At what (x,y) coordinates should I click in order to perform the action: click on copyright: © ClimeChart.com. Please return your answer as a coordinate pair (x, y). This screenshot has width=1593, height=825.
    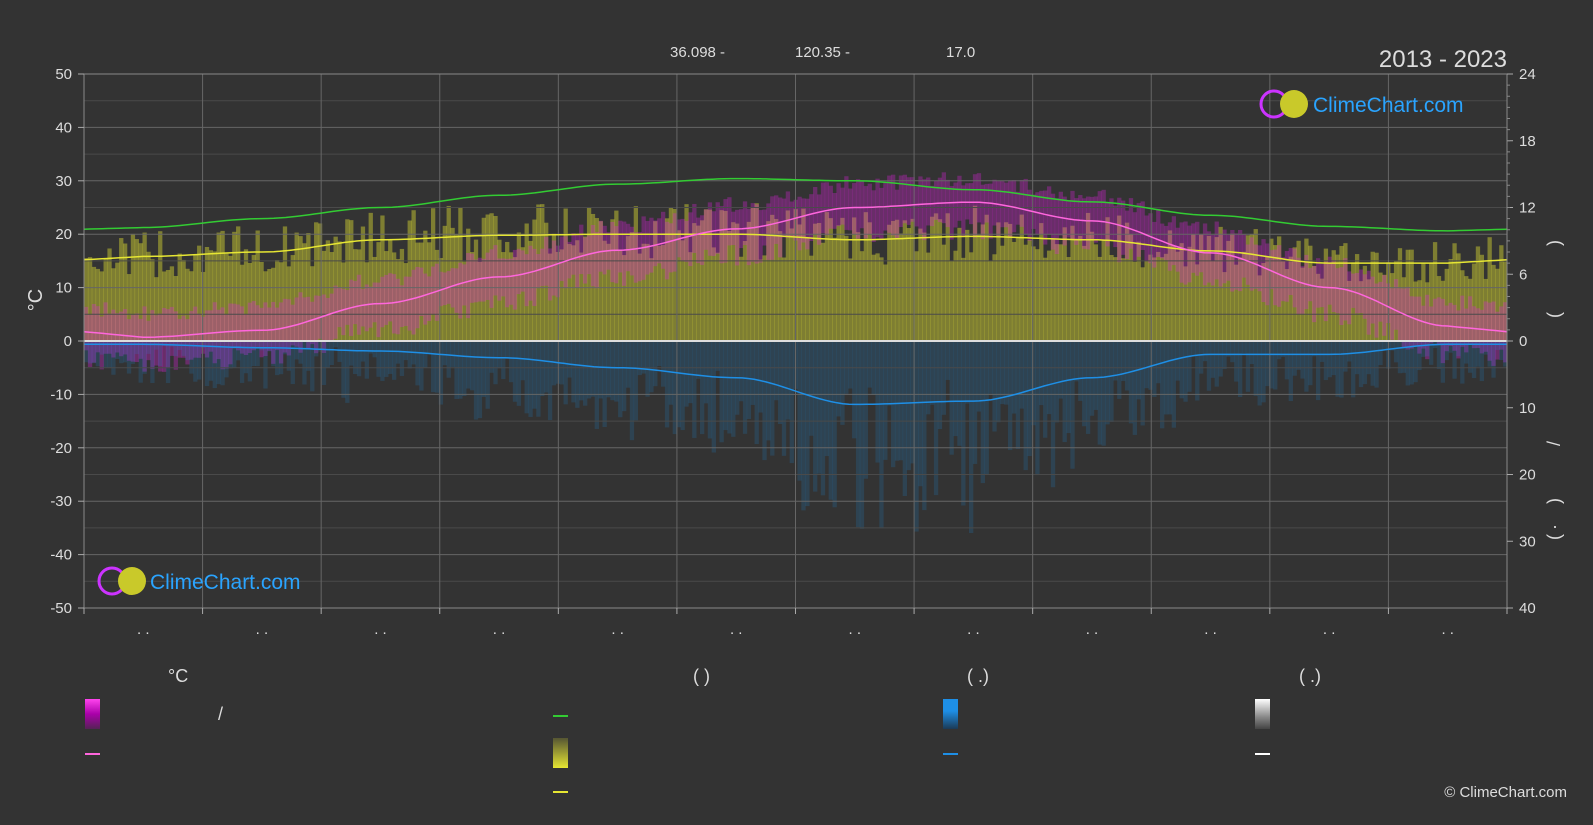
    Looking at the image, I should click on (1505, 792).